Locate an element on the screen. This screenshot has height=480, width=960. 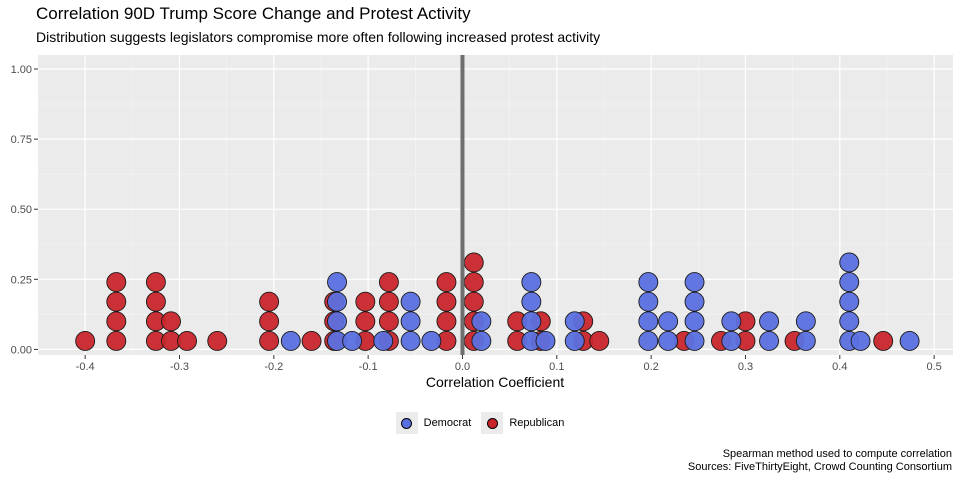
y-tick-label: 0.50 is located at coordinates (21, 210).